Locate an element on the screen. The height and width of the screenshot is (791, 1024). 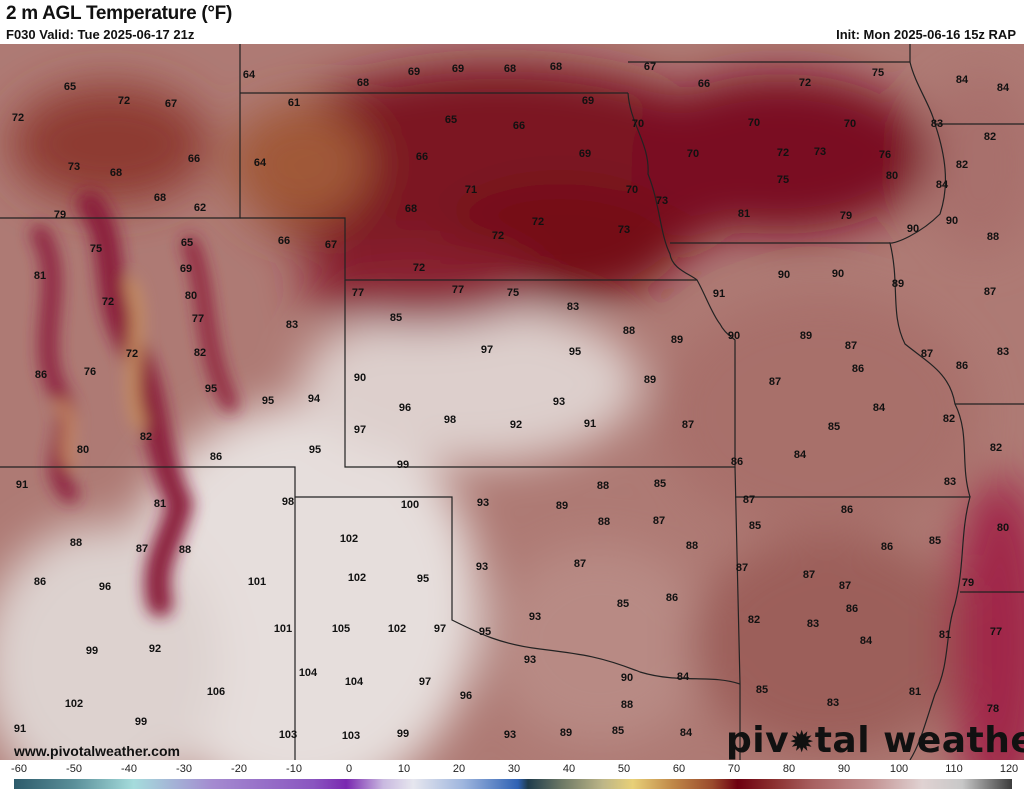
colorbar-tick-label: 120 is located at coordinates (1009, 769).